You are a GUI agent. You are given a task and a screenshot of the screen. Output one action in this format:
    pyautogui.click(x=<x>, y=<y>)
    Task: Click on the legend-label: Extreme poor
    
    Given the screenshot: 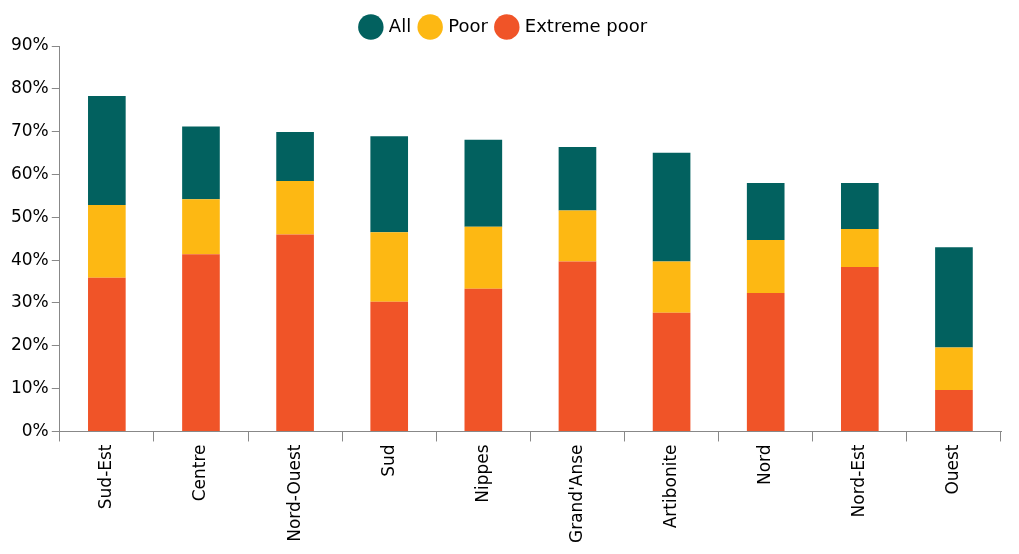 What is the action you would take?
    pyautogui.click(x=586, y=25)
    